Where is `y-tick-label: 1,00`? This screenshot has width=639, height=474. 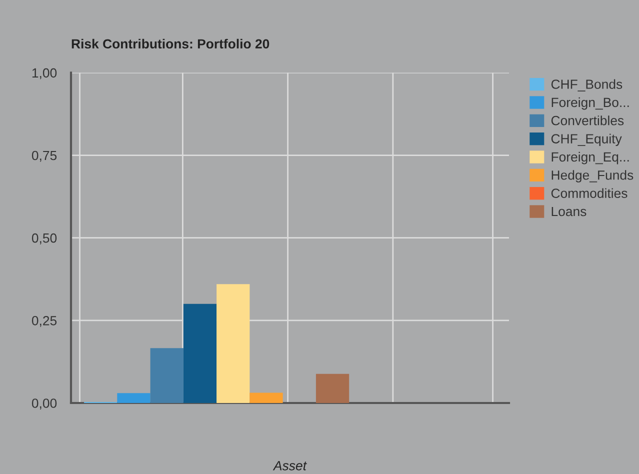
y-tick-label: 1,00 is located at coordinates (44, 74).